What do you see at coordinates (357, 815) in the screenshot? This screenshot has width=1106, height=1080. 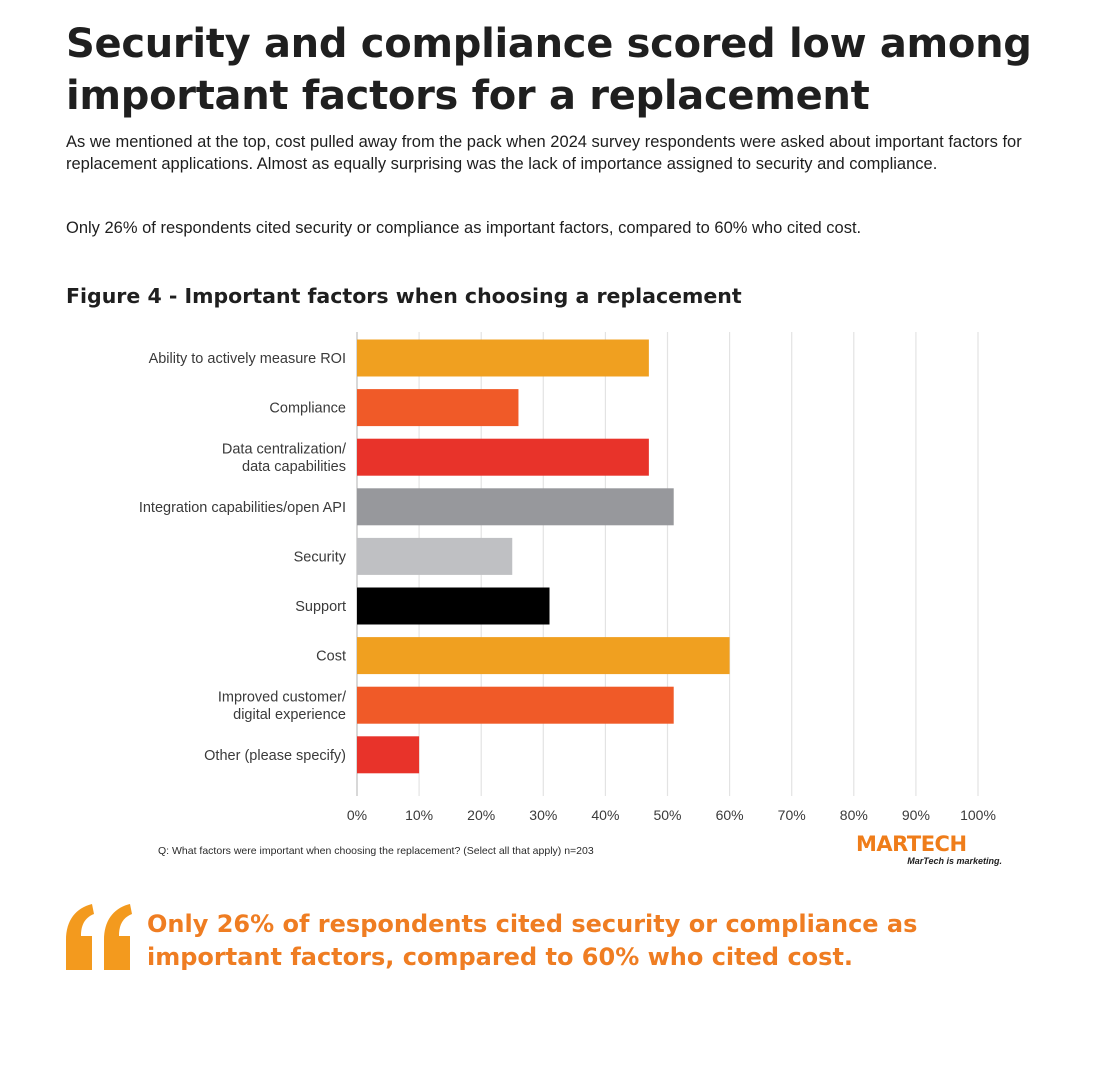 I see `x-tick-label: 0%` at bounding box center [357, 815].